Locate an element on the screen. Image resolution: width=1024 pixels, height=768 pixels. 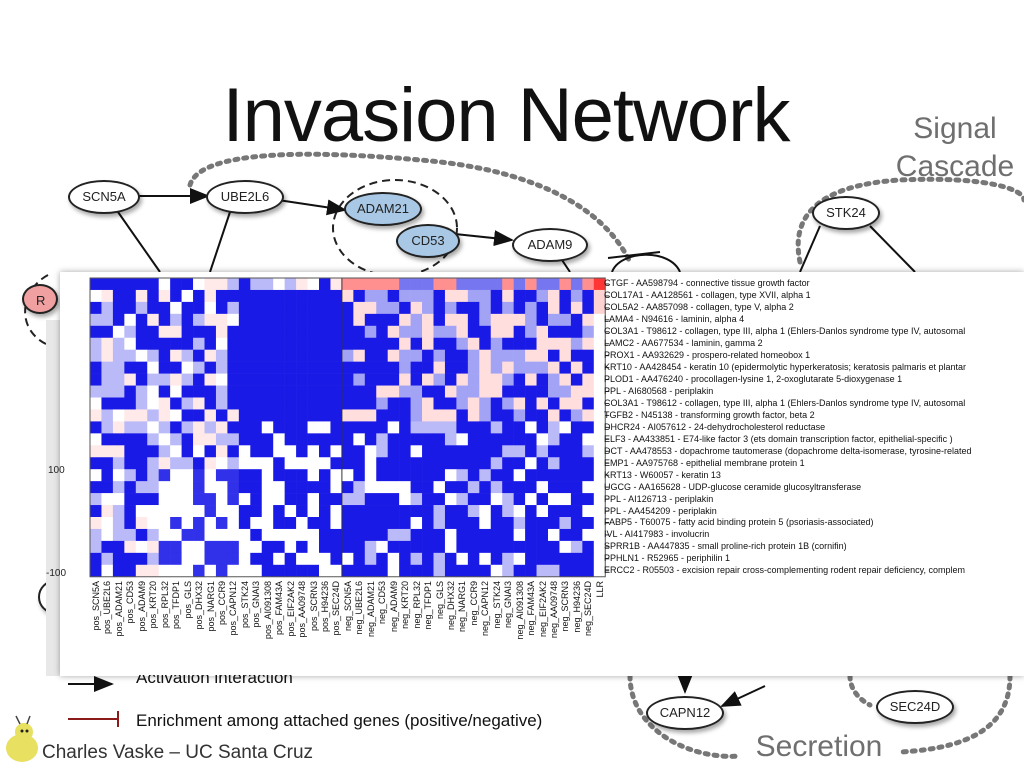
column-label: pos_AI091308 is located at coordinates (267, 609).